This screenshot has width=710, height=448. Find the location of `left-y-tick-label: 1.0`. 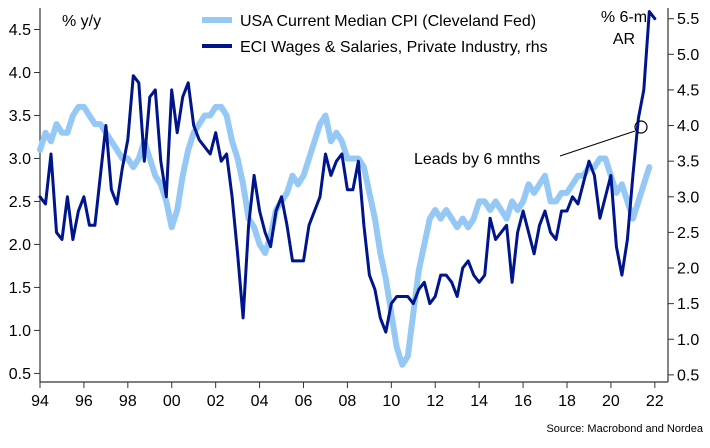

left-y-tick-label: 1.0 is located at coordinates (20, 331).